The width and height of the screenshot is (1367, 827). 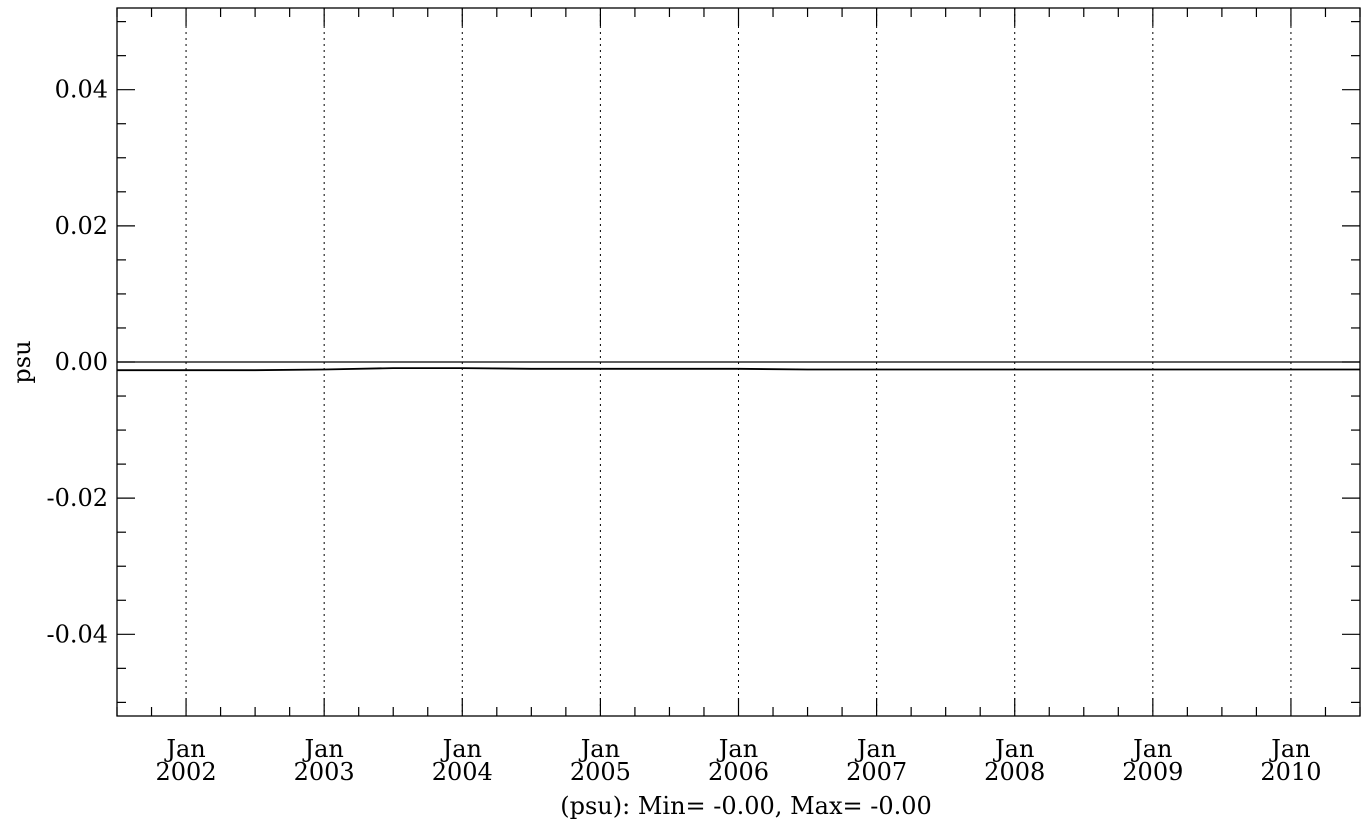 I want to click on x-tick-label-year: 2007, so click(x=876, y=772).